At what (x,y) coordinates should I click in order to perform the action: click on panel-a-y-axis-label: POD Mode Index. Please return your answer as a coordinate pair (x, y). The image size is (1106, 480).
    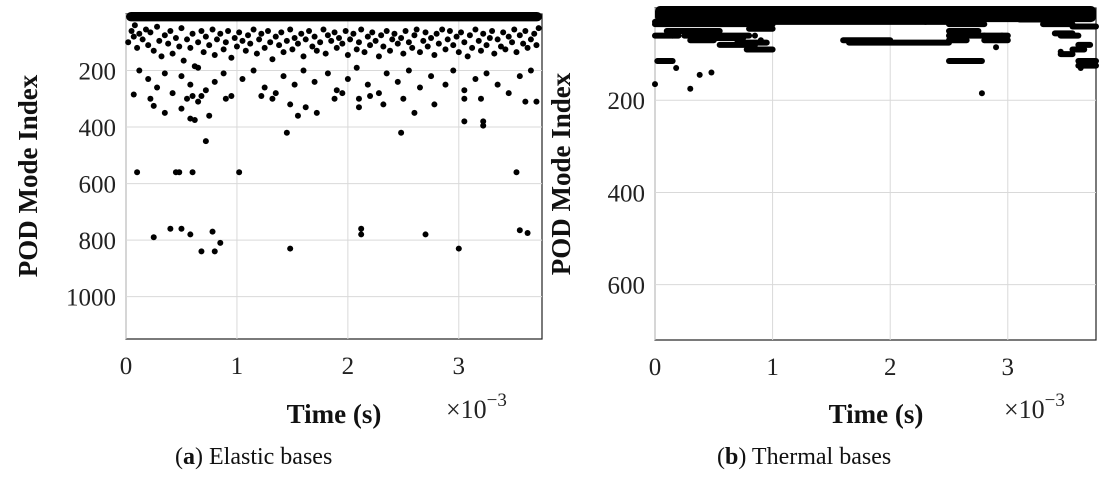
    Looking at the image, I should click on (28, 175).